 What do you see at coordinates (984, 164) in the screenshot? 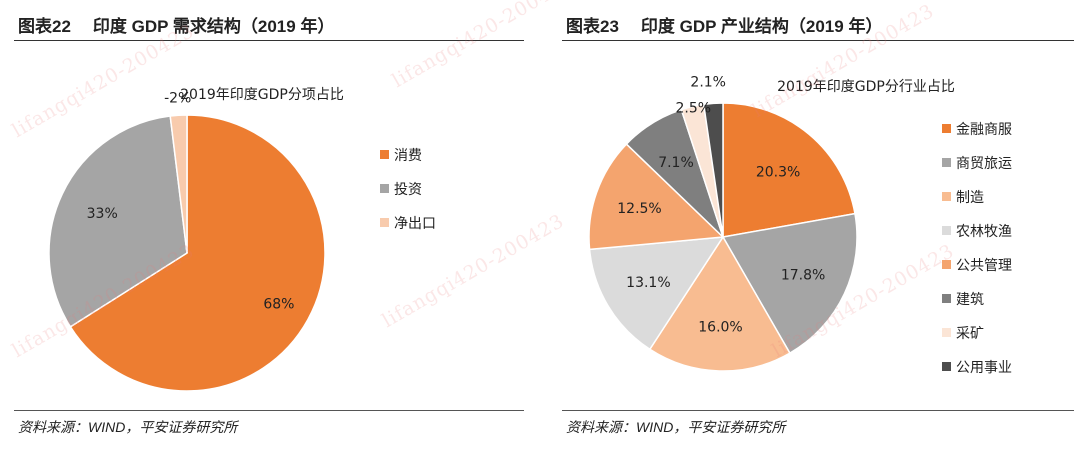
I see `industry-legend-label: 商贸旅运` at bounding box center [984, 164].